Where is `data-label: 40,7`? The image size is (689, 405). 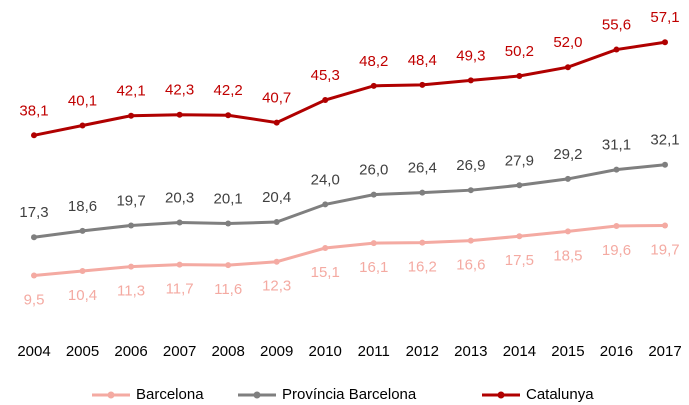 data-label: 40,7 is located at coordinates (276, 98).